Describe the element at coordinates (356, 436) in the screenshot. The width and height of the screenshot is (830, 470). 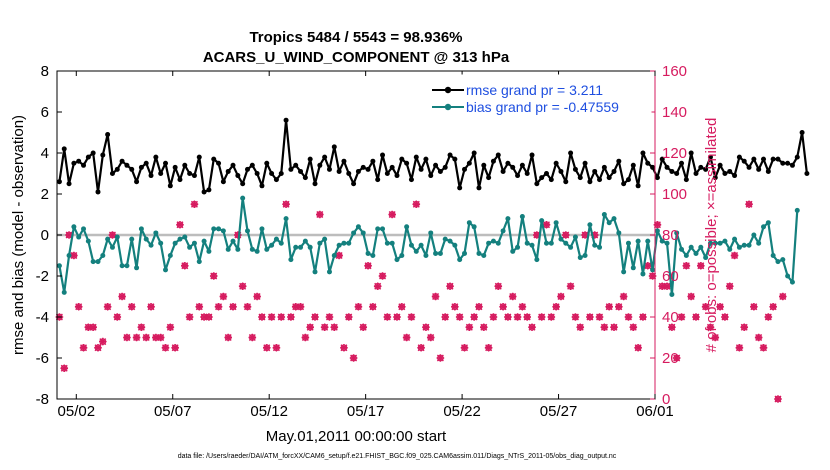
I see `x-axis-label: May.01,2011 00:00:00 start` at that location.